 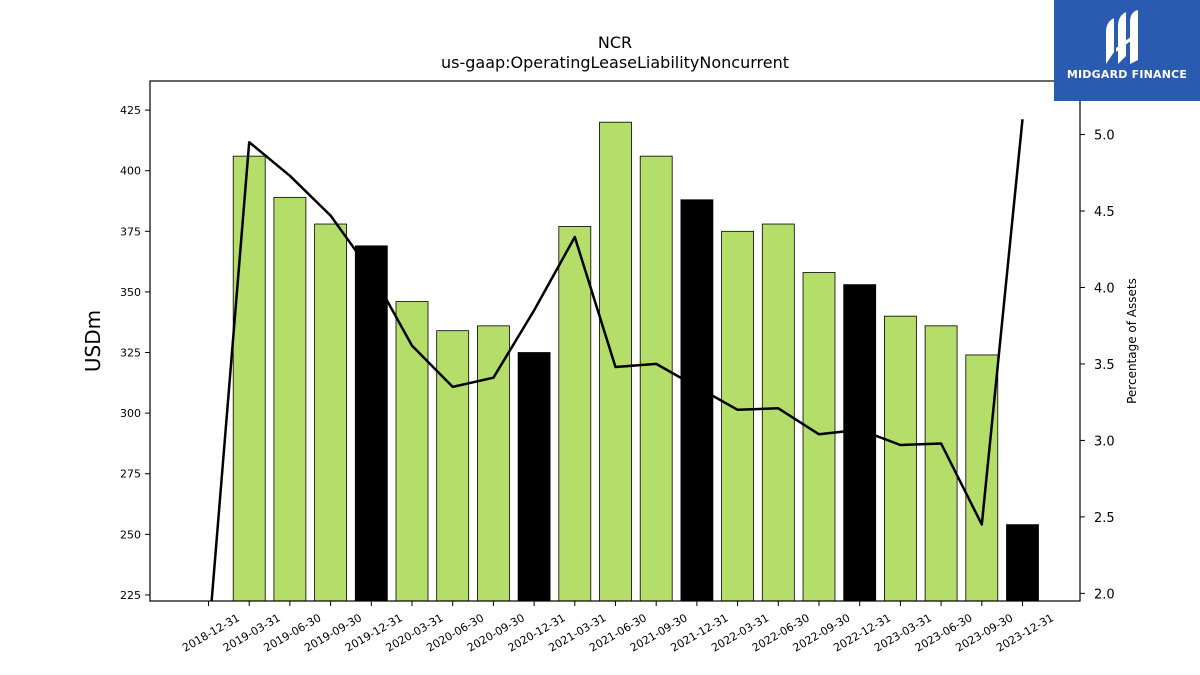 What do you see at coordinates (130, 474) in the screenshot?
I see `y-tick-label: 275` at bounding box center [130, 474].